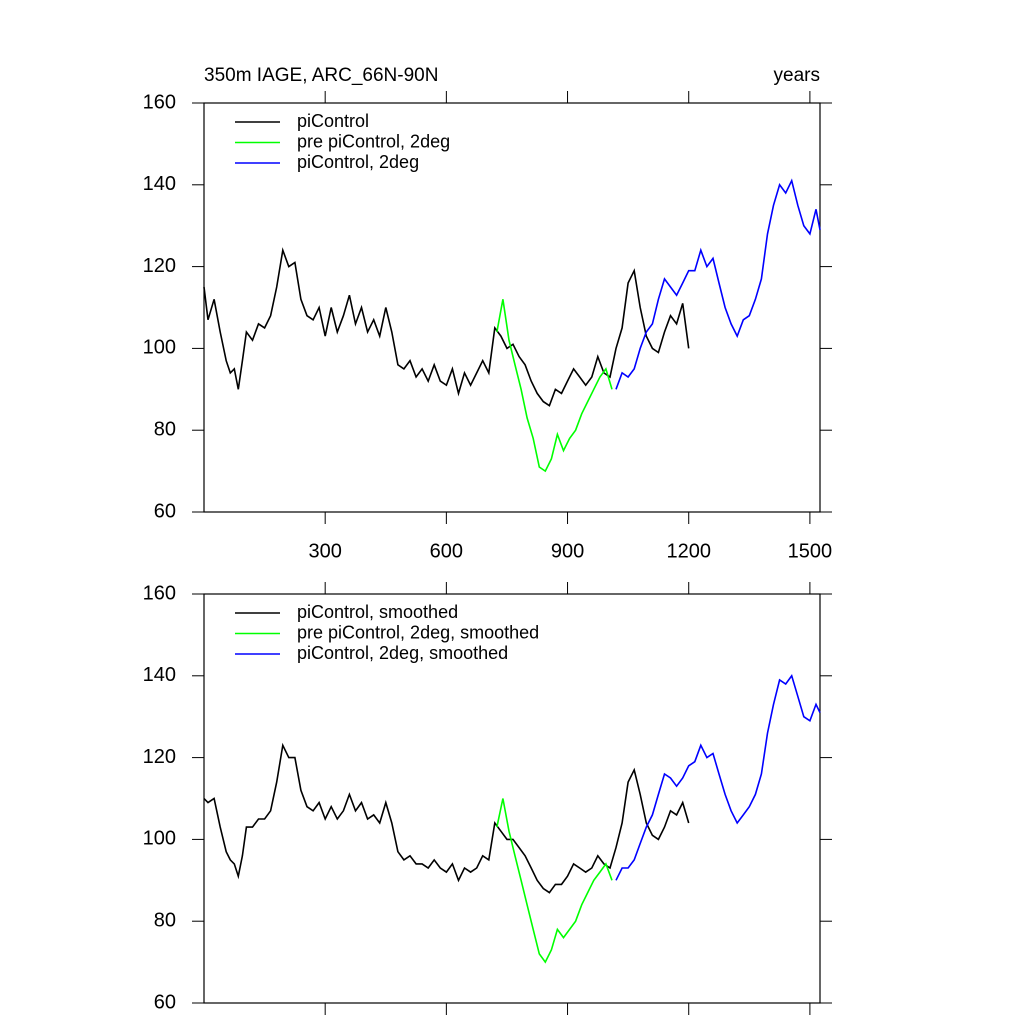 This screenshot has height=1024, width=1024. Describe the element at coordinates (446, 551) in the screenshot. I see `x-tick-label: 600` at that location.